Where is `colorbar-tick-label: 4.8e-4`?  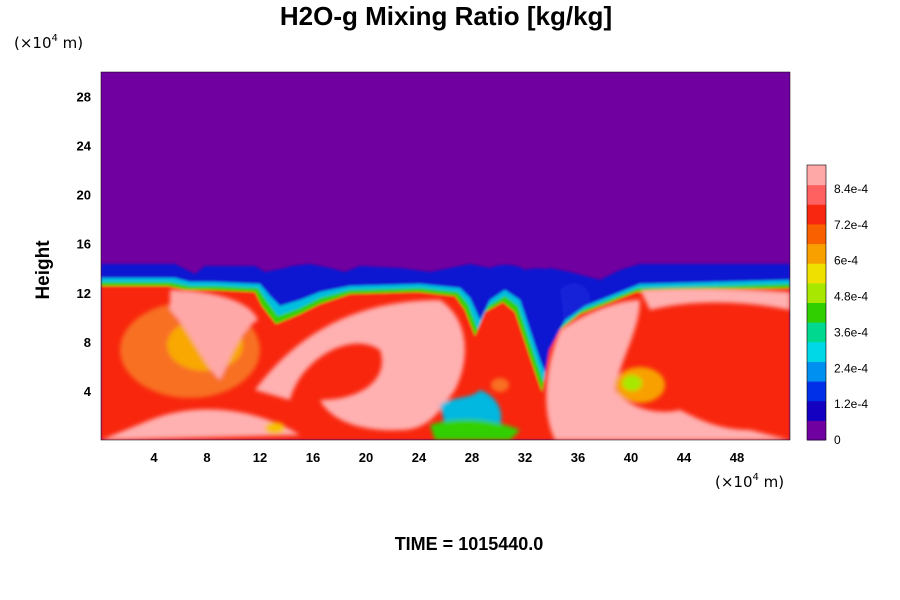
colorbar-tick-label: 4.8e-4 is located at coordinates (851, 297).